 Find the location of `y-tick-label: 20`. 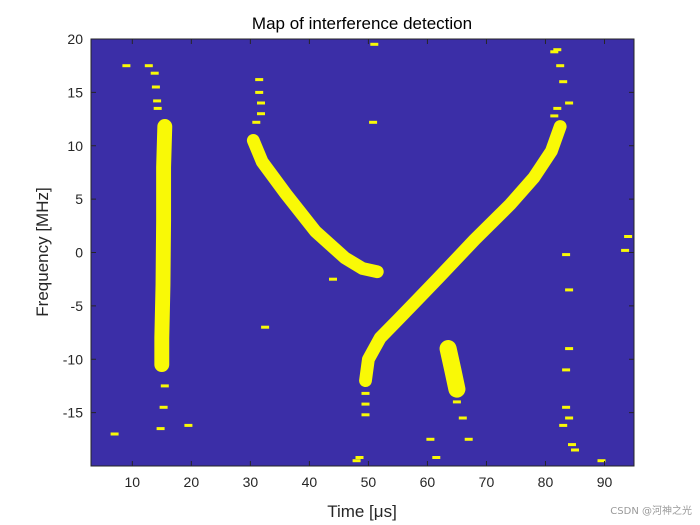

y-tick-label: 20 is located at coordinates (75, 39).